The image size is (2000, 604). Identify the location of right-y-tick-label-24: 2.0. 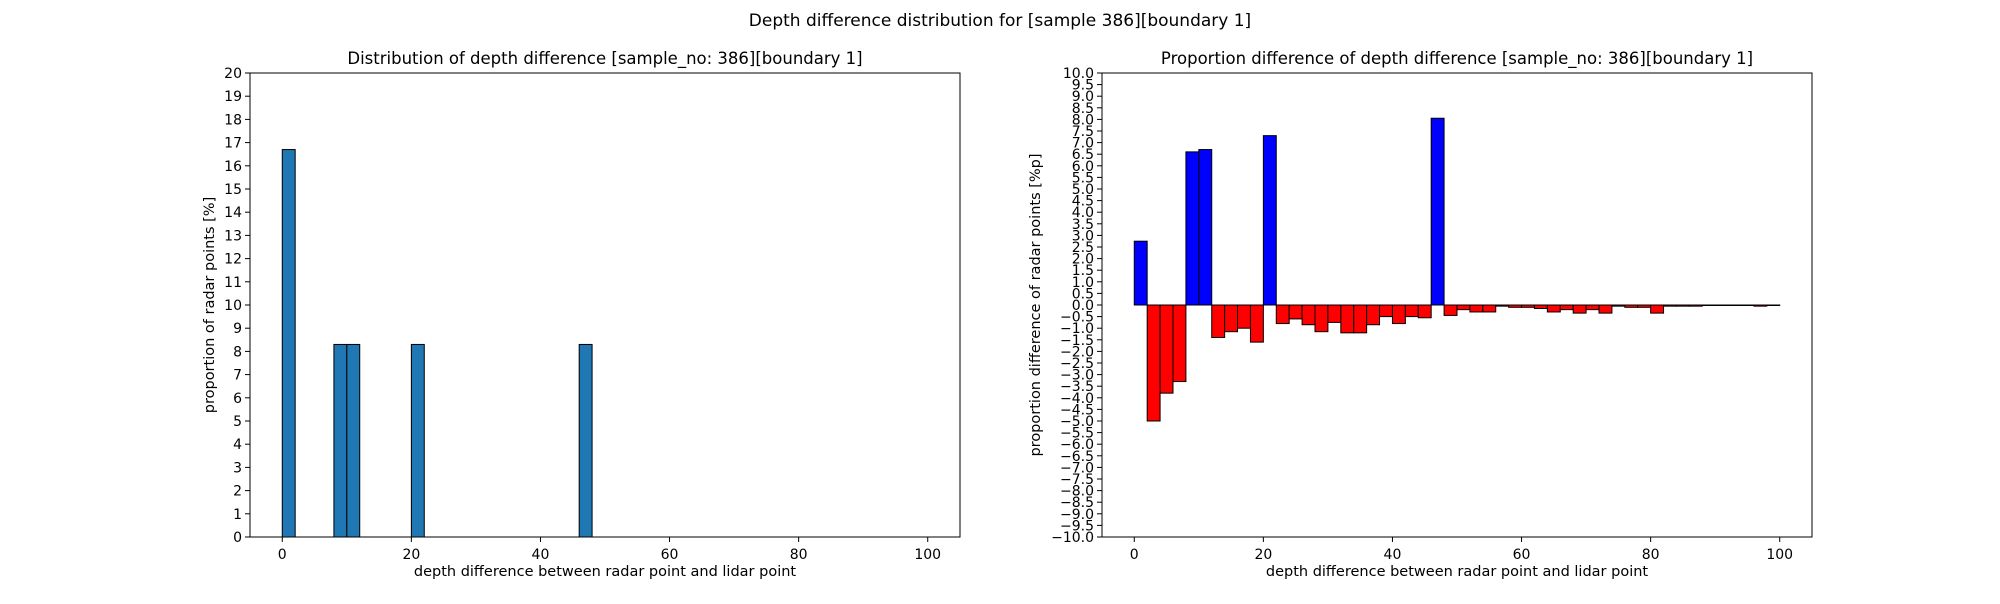
(1083, 260).